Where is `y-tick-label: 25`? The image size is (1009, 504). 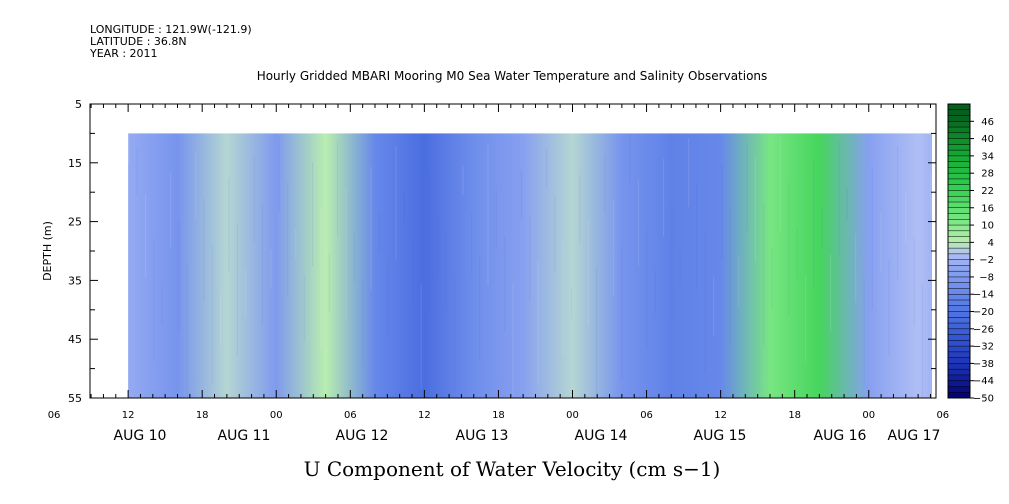 y-tick-label: 25 is located at coordinates (75, 222).